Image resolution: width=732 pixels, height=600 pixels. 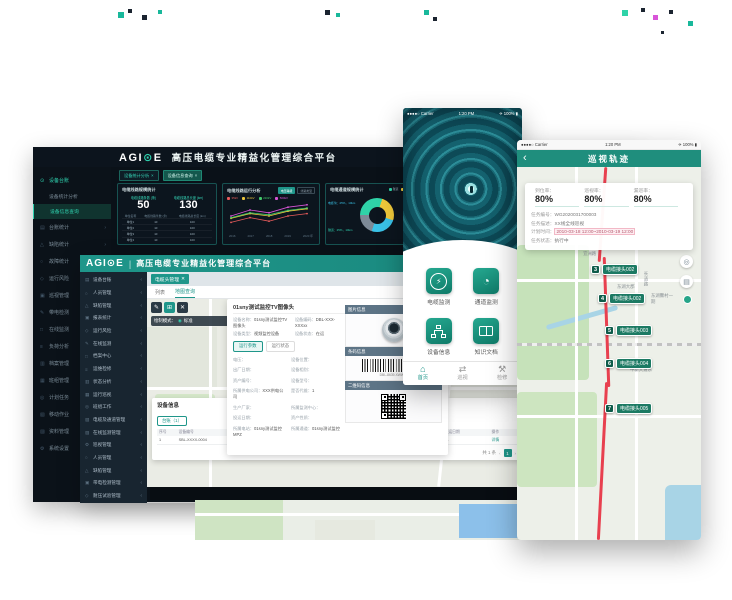 What do you see at coordinates (167, 227) in the screenshot?
I see `table-row: 单位2 10 100` at bounding box center [167, 227].